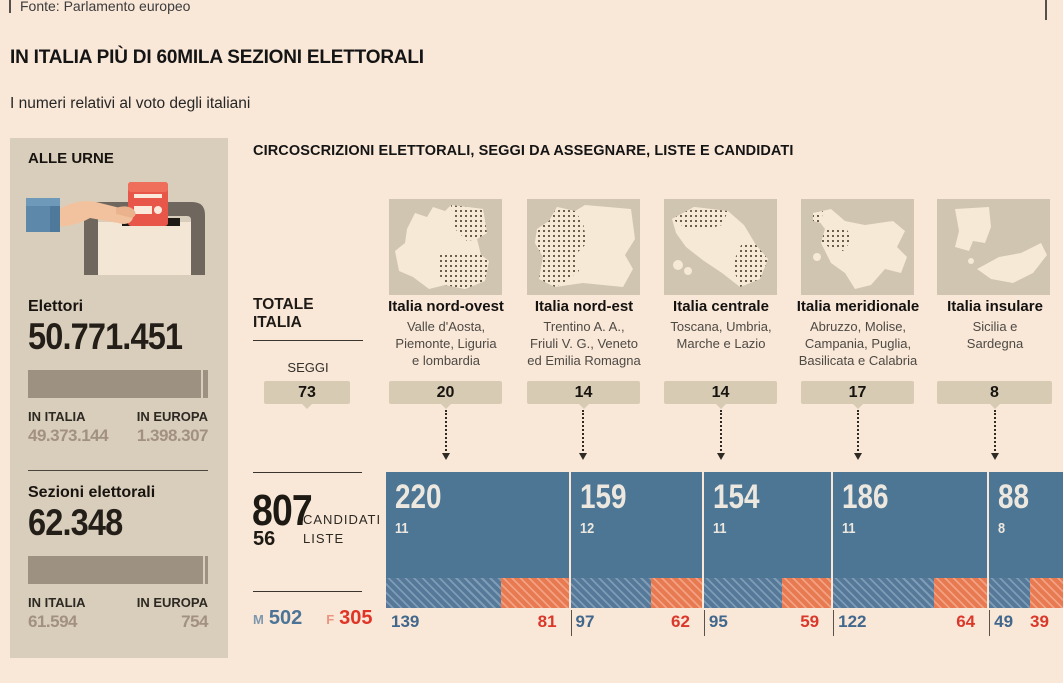 This screenshot has height=683, width=1063. I want to click on sections-label: Sezioni elettorali, so click(92, 492).